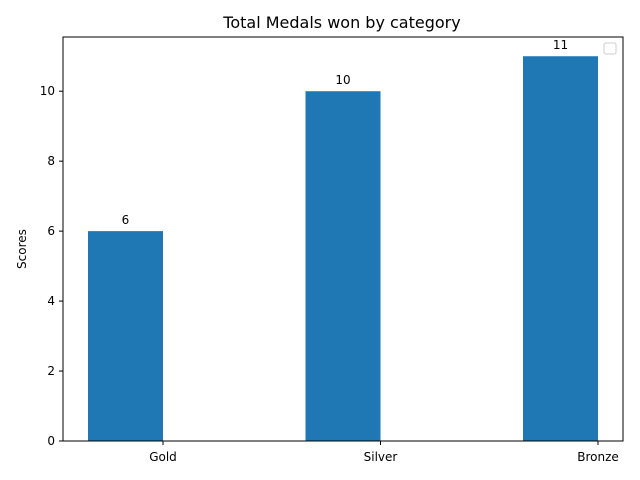 The height and width of the screenshot is (480, 640). What do you see at coordinates (51, 301) in the screenshot?
I see `y-tick-label-4: 4` at bounding box center [51, 301].